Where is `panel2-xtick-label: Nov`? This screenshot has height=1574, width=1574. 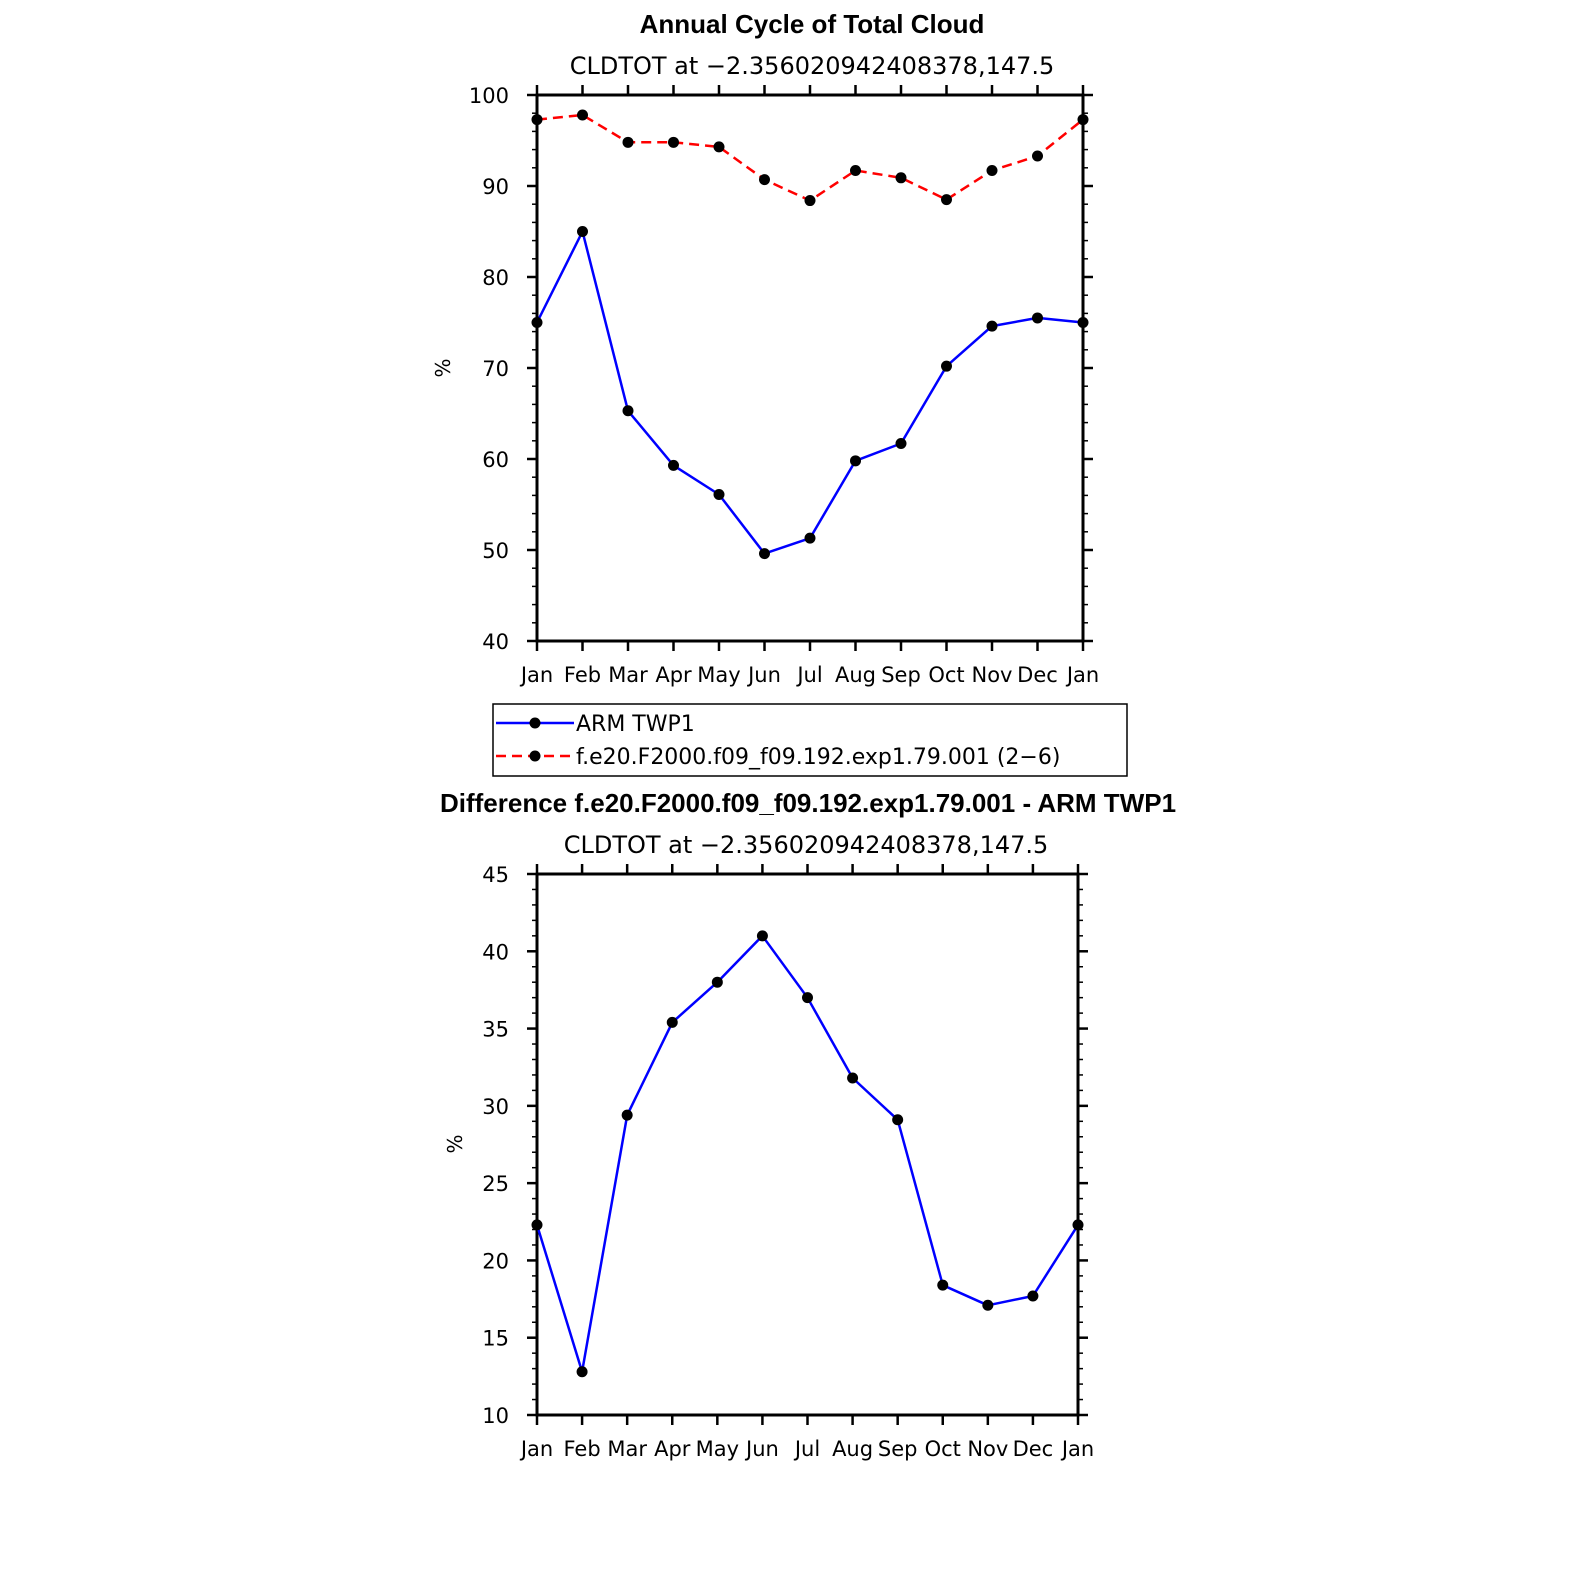
panel2-xtick-label: Nov is located at coordinates (987, 1449).